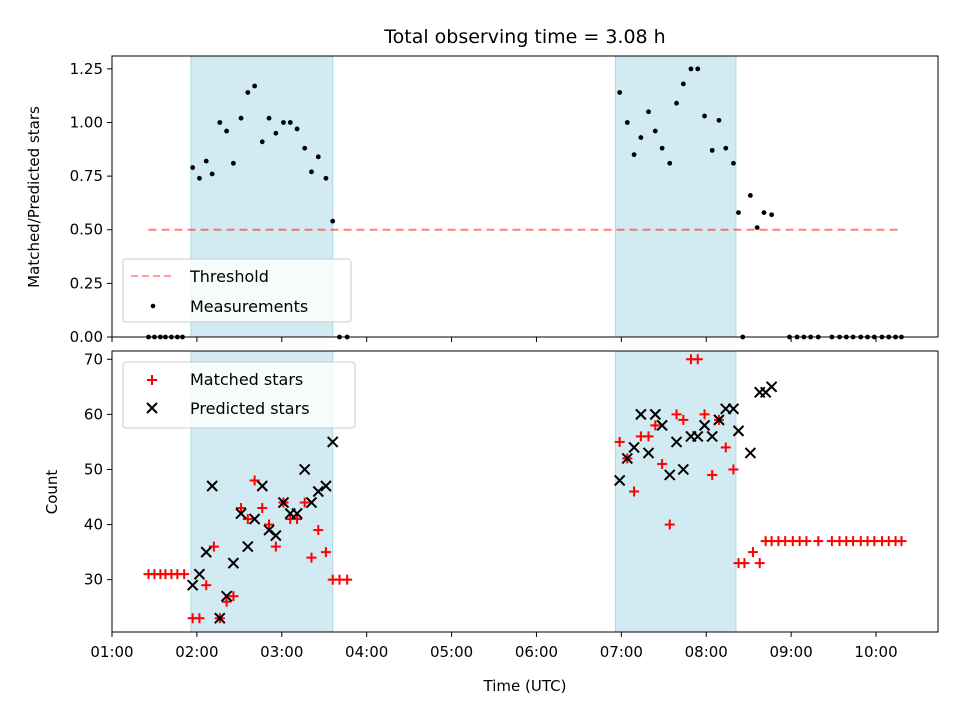 The image size is (960, 720). What do you see at coordinates (93, 580) in the screenshot?
I see `y-tick-label: 30` at bounding box center [93, 580].